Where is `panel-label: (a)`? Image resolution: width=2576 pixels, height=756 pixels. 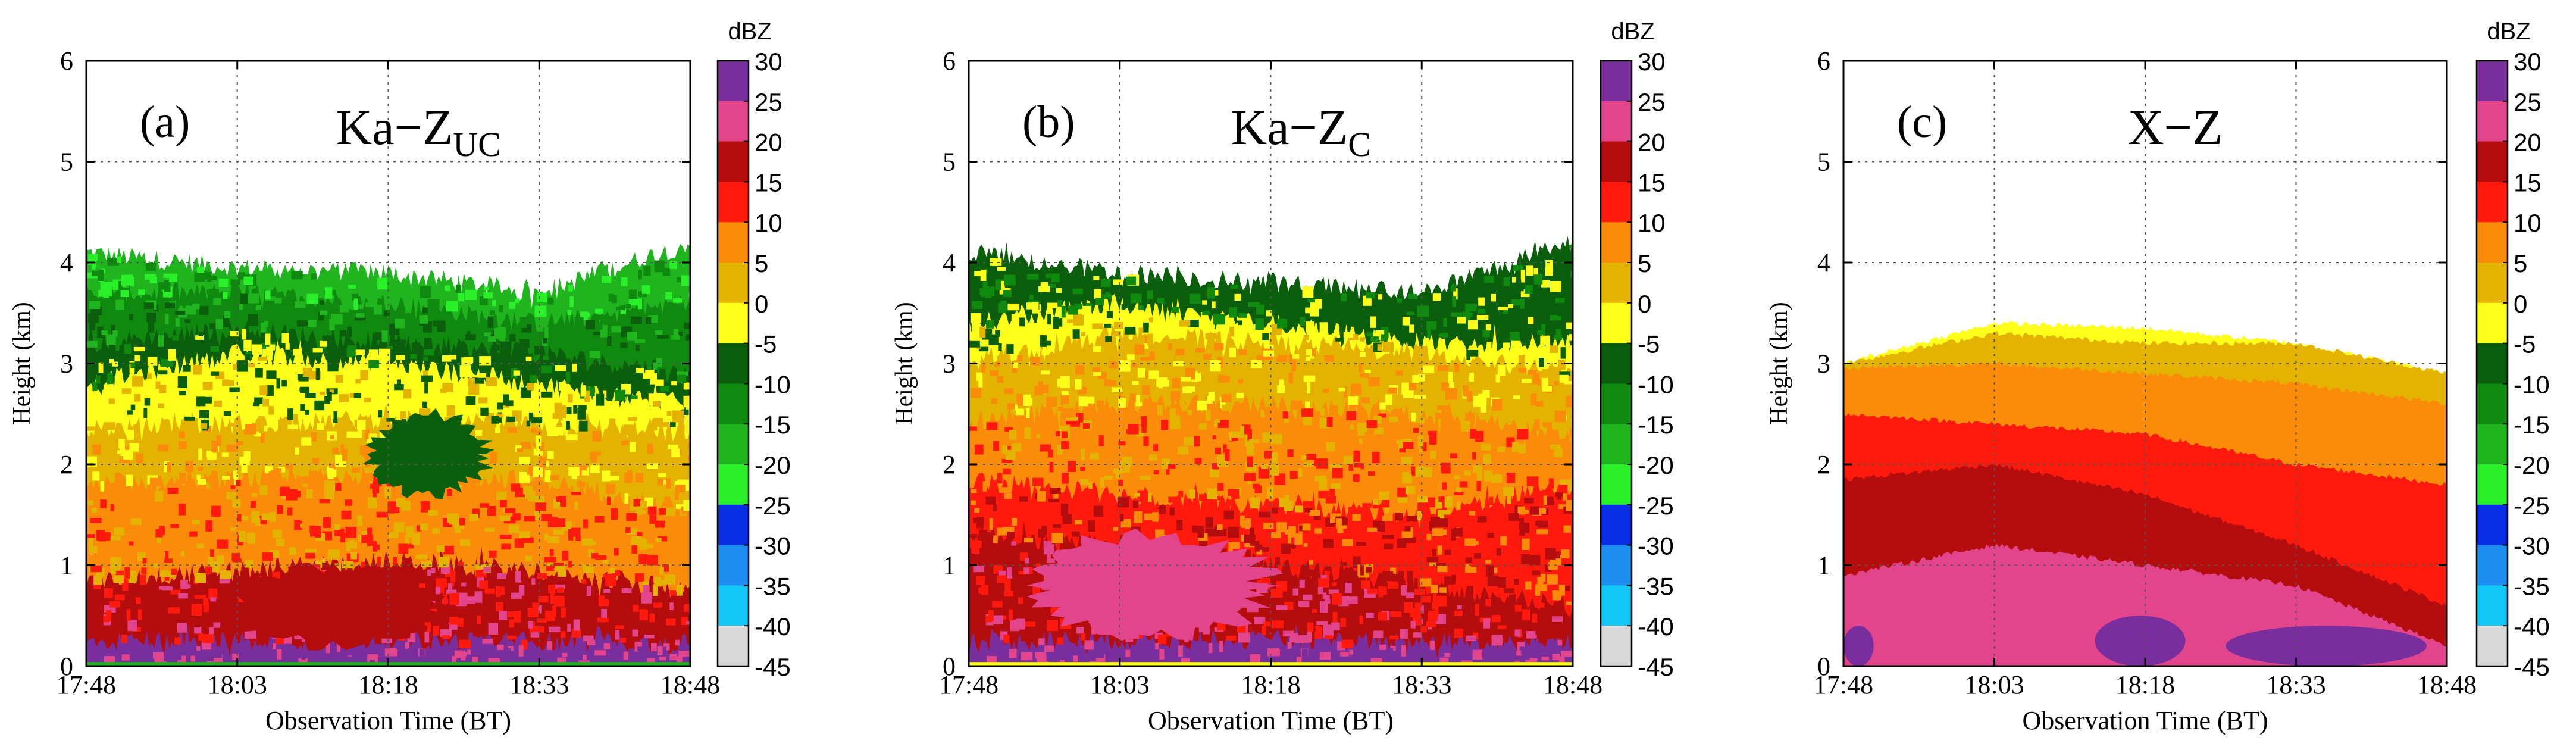 panel-label: (a) is located at coordinates (165, 122).